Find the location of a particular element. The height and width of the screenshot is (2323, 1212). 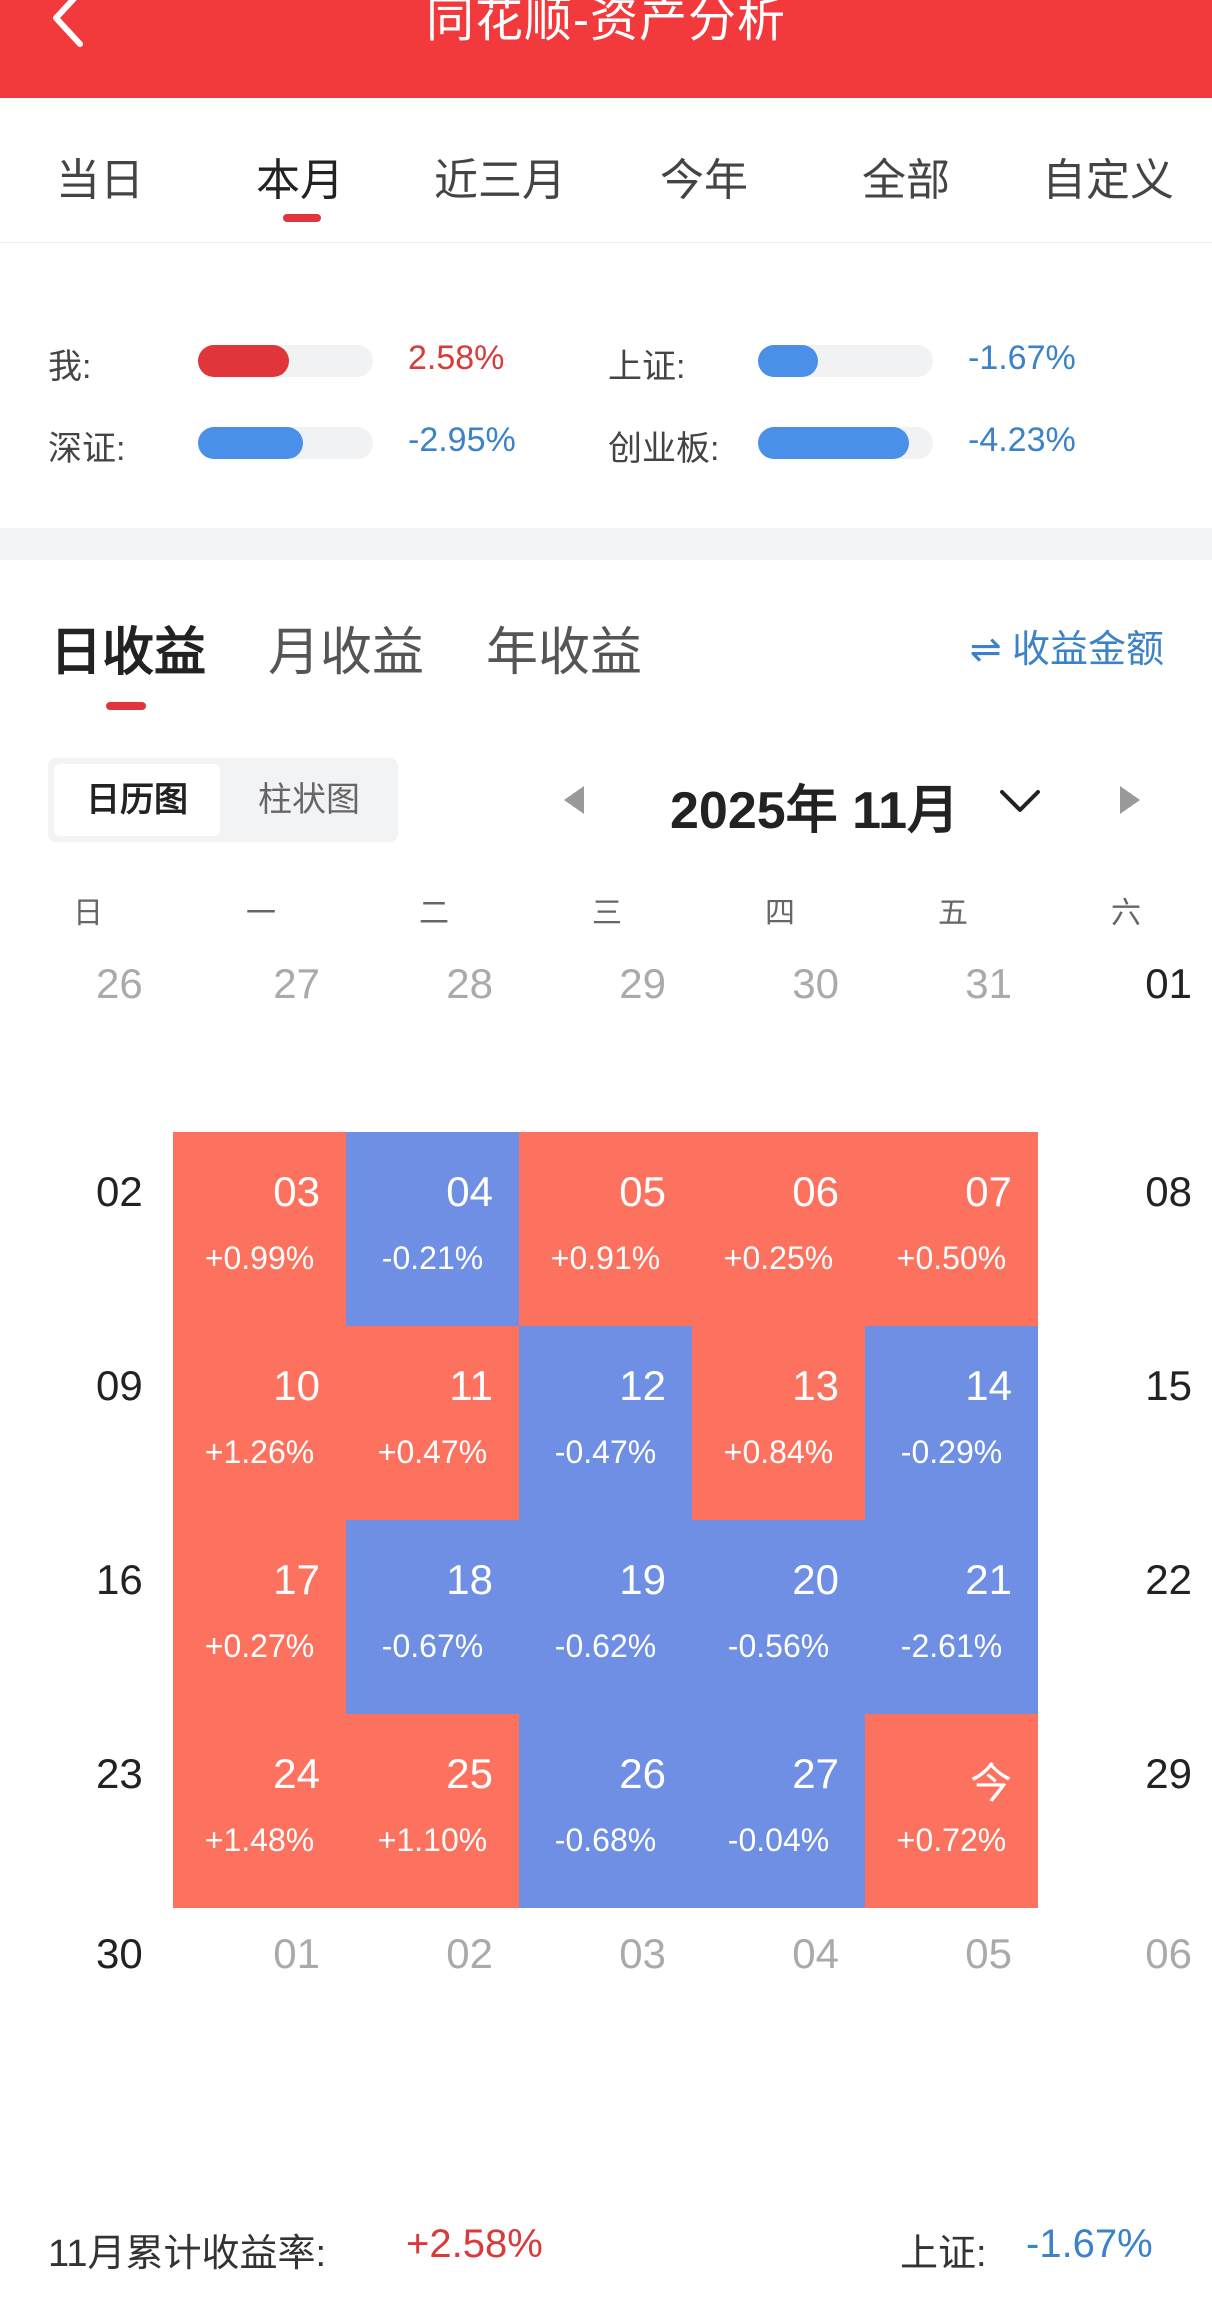

caret-left-icon is located at coordinates (574, 800).